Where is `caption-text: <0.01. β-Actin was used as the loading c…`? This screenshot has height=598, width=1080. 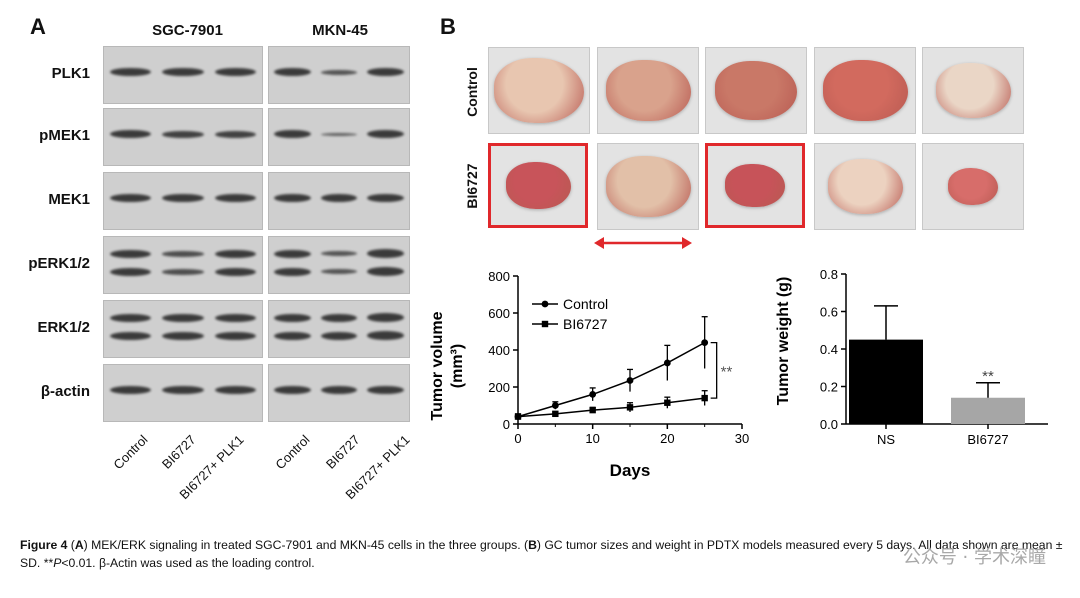 caption-text: <0.01. β-Actin was used as the loading c… is located at coordinates (188, 563).